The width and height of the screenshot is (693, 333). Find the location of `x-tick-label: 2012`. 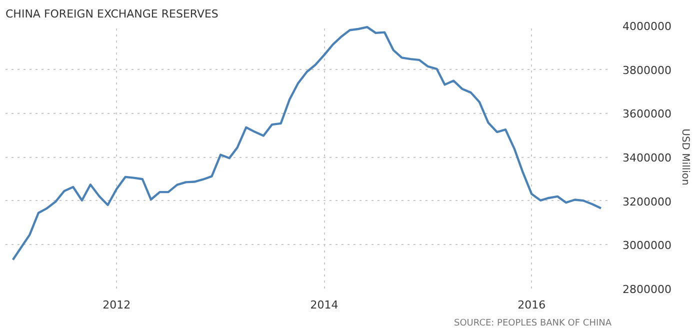

x-tick-label: 2012 is located at coordinates (116, 305).